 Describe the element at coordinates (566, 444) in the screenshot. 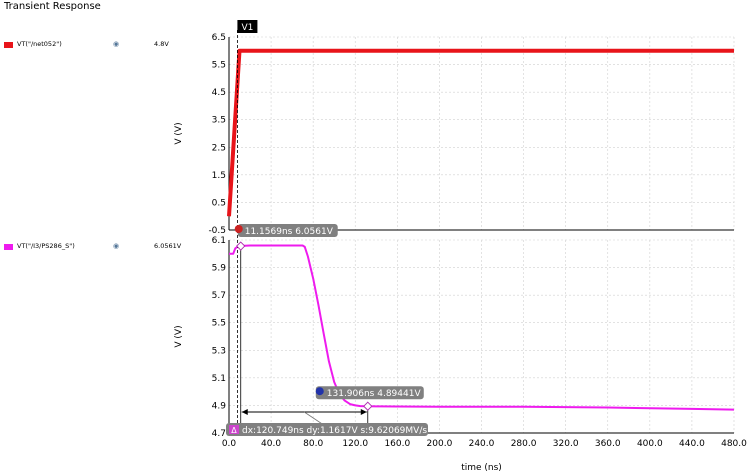

I see `x-tick-label: 320.0` at that location.